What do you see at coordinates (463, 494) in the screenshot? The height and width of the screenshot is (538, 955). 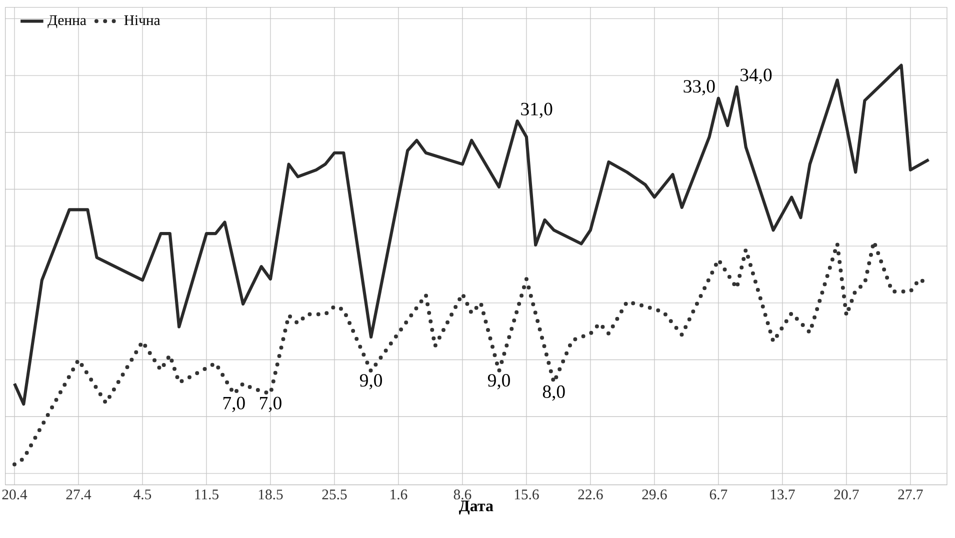 I see `x-tick-label: 8.6` at bounding box center [463, 494].